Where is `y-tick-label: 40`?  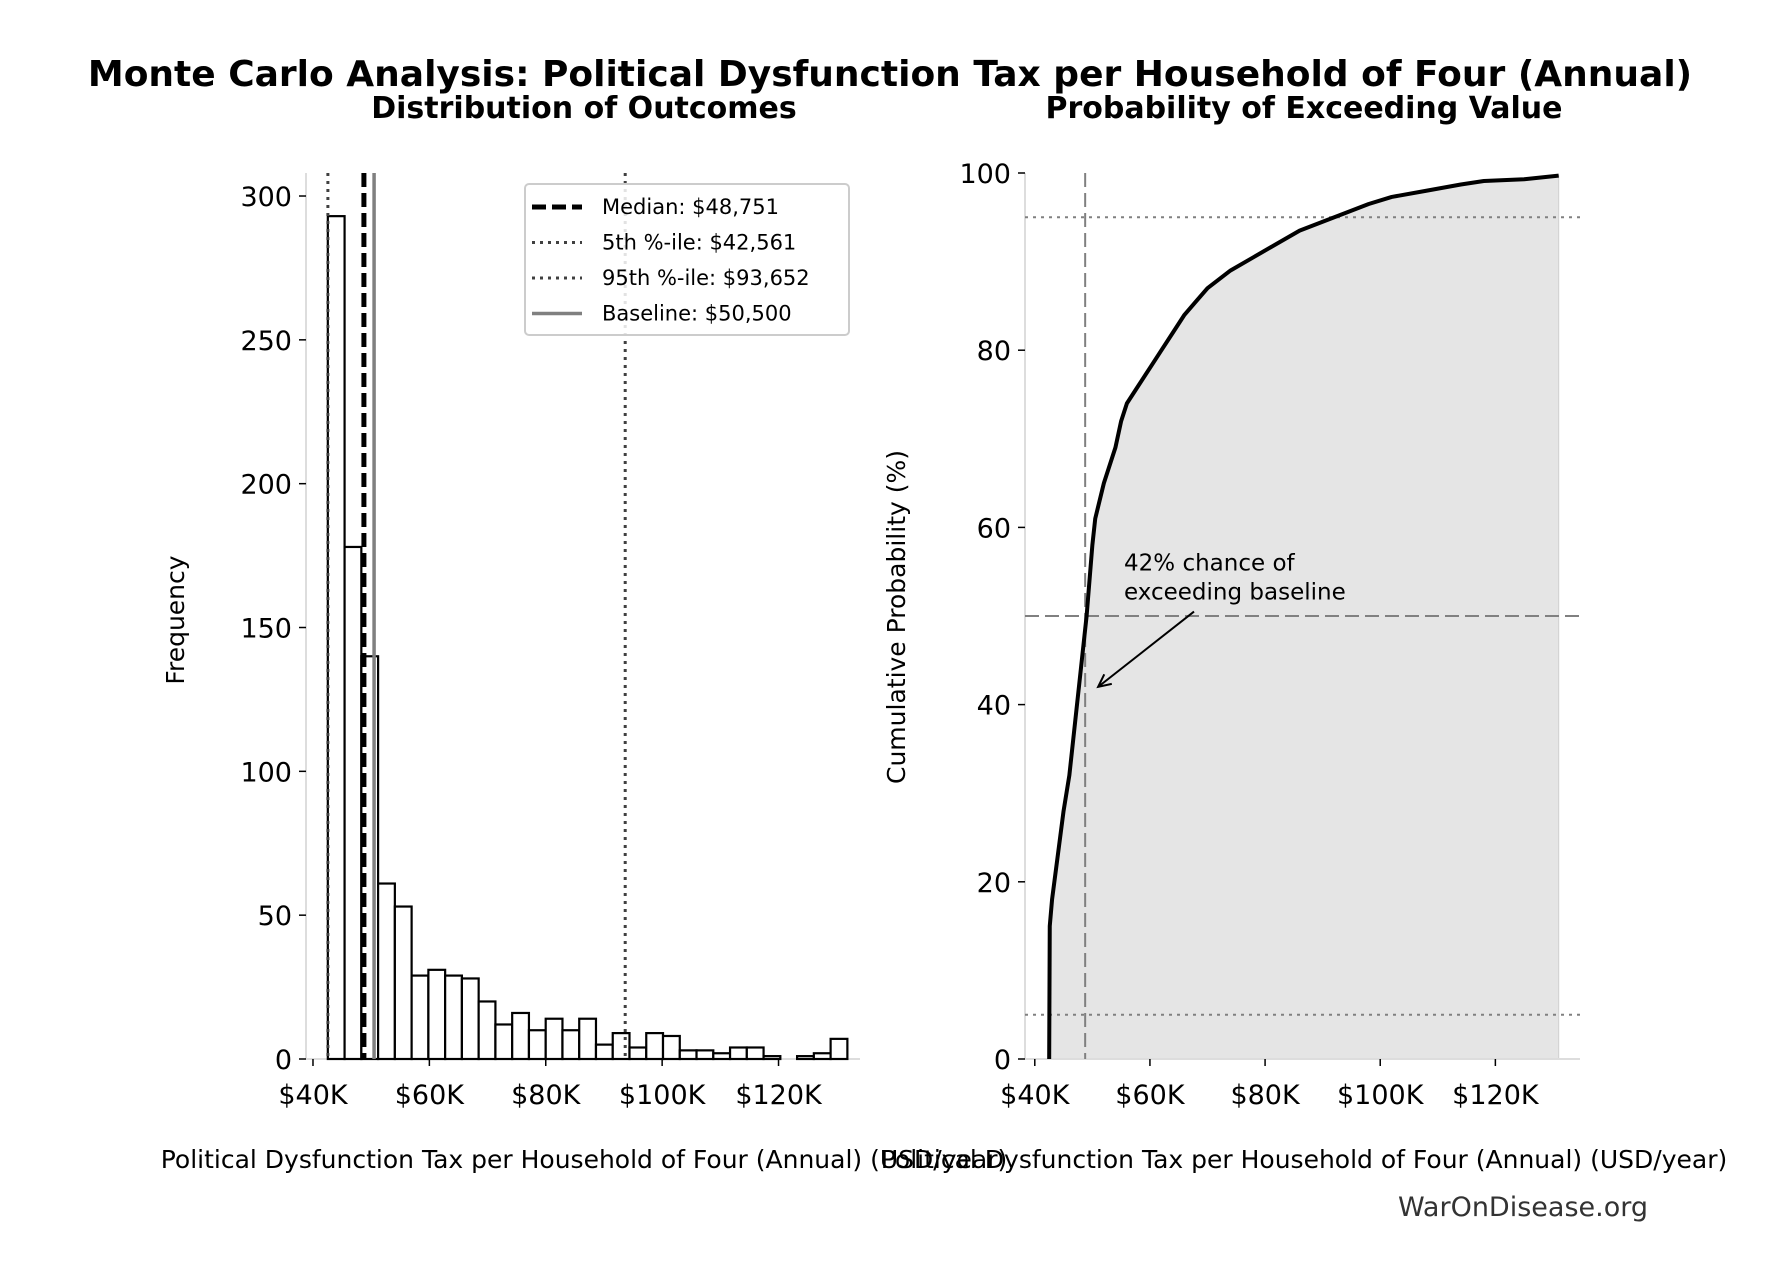
y-tick-label: 40 is located at coordinates (994, 706).